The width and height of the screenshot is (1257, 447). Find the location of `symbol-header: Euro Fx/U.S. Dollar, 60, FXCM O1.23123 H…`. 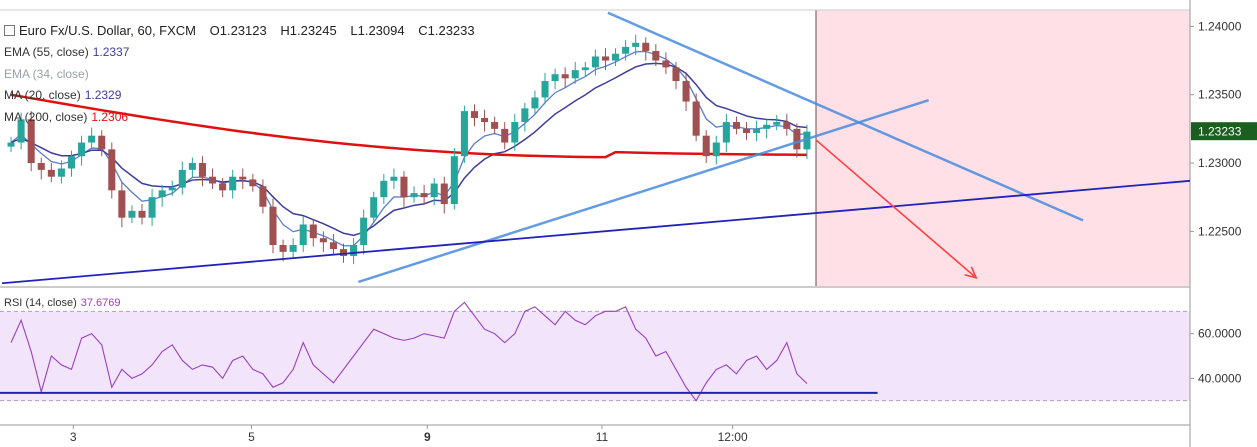

symbol-header: Euro Fx/U.S. Dollar, 60, FXCM O1.23123 H… is located at coordinates (239, 30).